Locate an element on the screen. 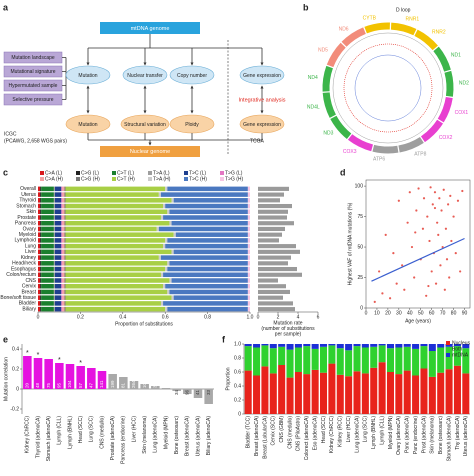 Image resolution: width=474 pixels, height=476 pixels. bar-label: 37 is located at coordinates (165, 385).